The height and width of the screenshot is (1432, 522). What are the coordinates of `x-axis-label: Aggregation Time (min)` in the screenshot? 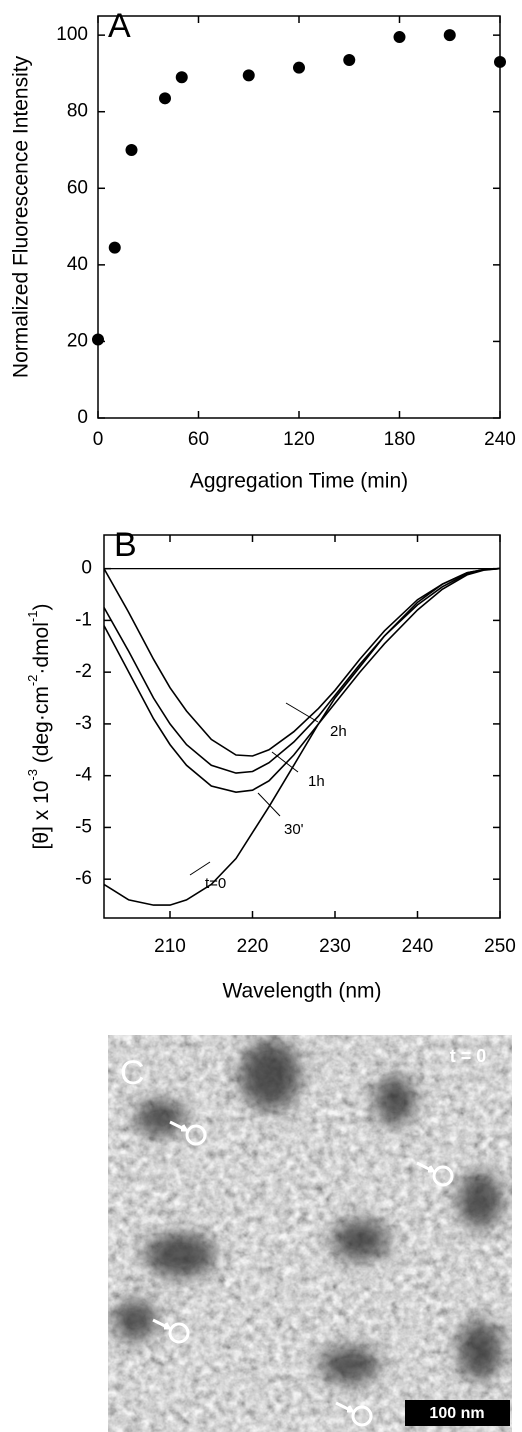 It's located at (299, 481).